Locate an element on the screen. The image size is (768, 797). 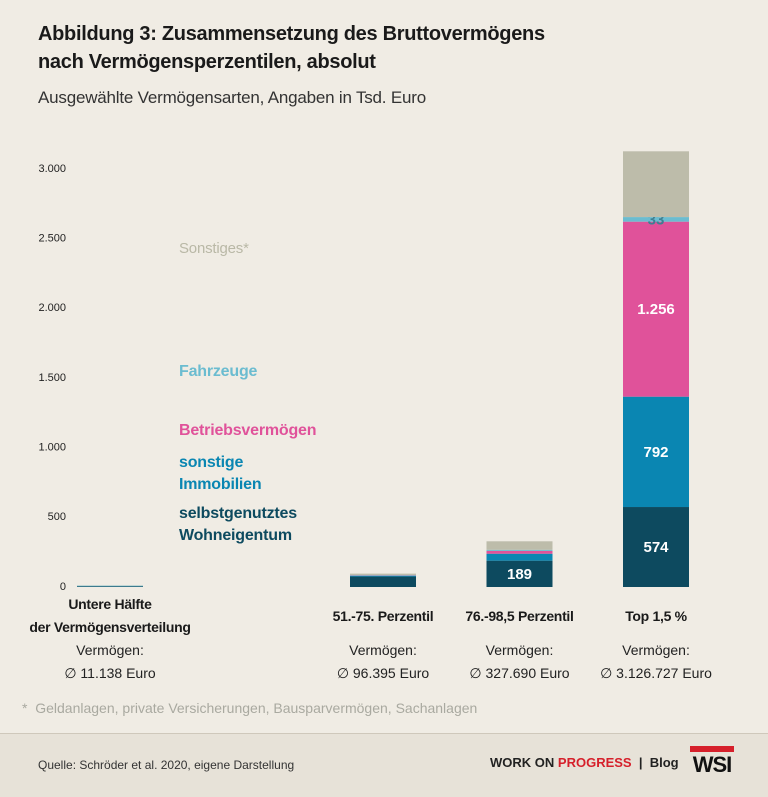
legend-label: Betriebsvermögen is located at coordinates (247, 431).